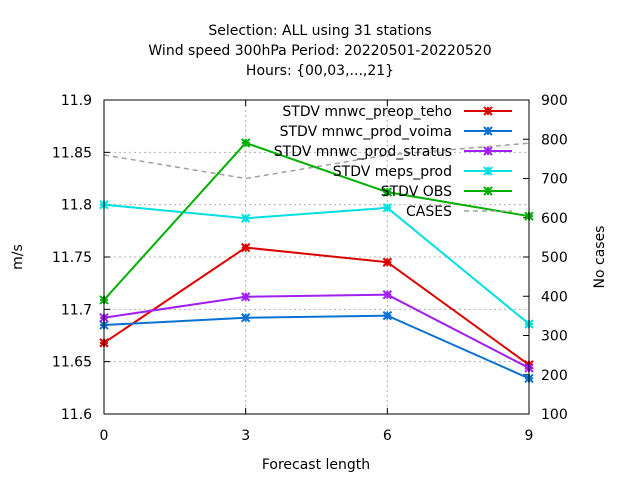 This screenshot has width=640, height=480. What do you see at coordinates (459, 212) in the screenshot?
I see `legend-entry: CASES` at bounding box center [459, 212].